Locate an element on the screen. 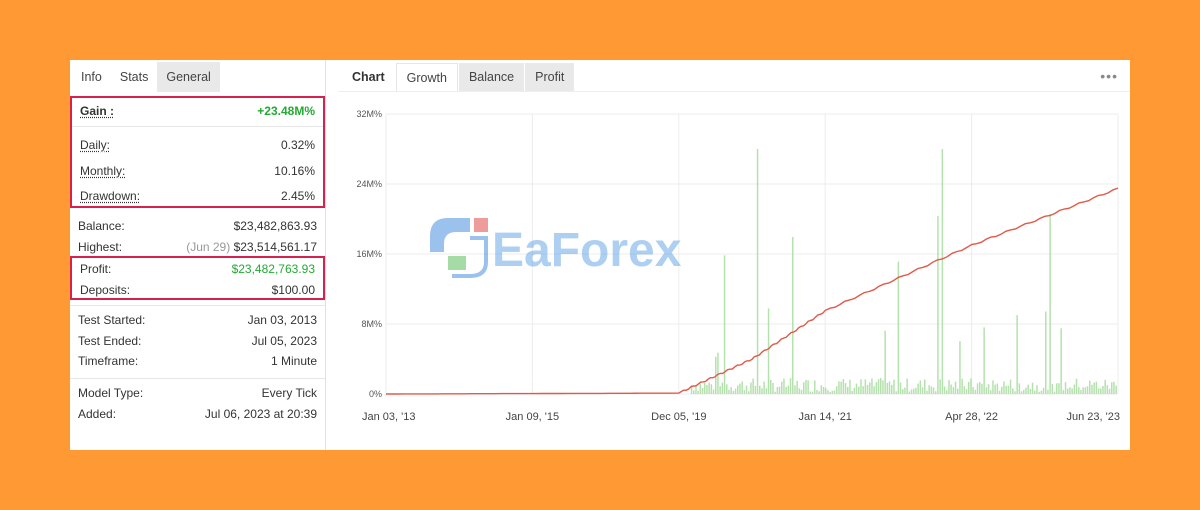 This screenshot has width=1200, height=510. profit-value: $23,482,763.93 is located at coordinates (273, 269).